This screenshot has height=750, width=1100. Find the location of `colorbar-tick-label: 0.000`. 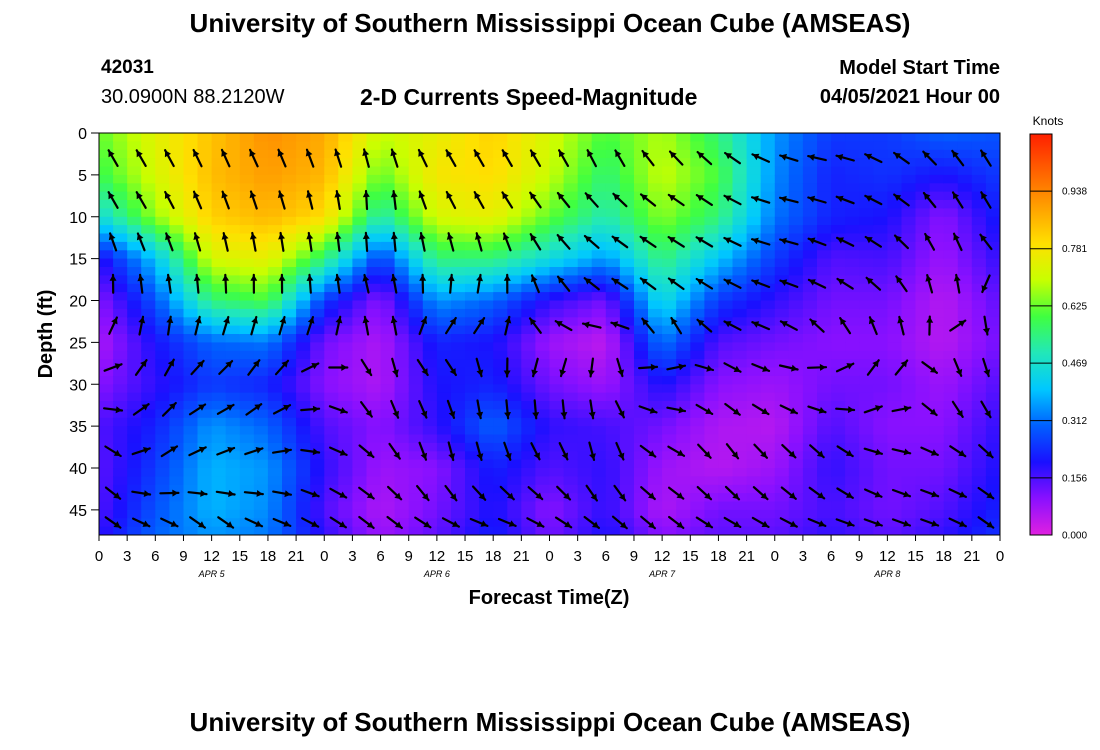

colorbar-tick-label: 0.000 is located at coordinates (1074, 536).